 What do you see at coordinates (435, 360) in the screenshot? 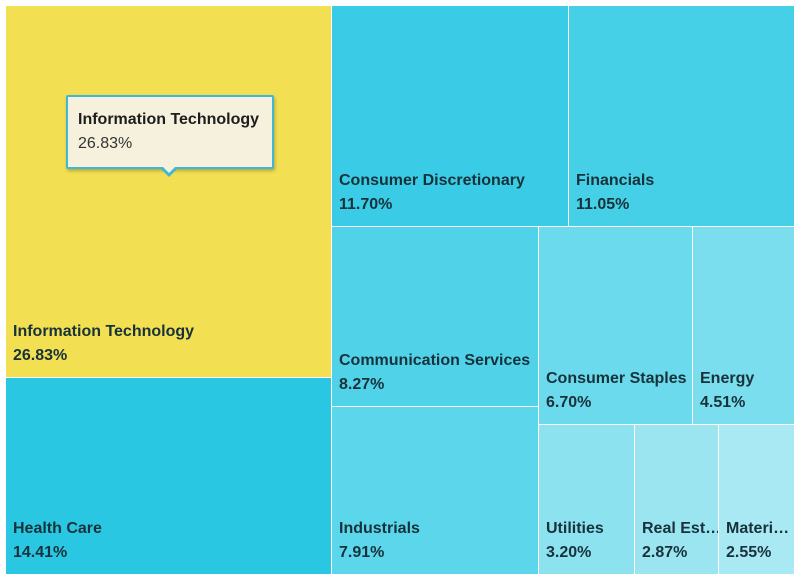
I see `tile-name: Communication Services` at bounding box center [435, 360].